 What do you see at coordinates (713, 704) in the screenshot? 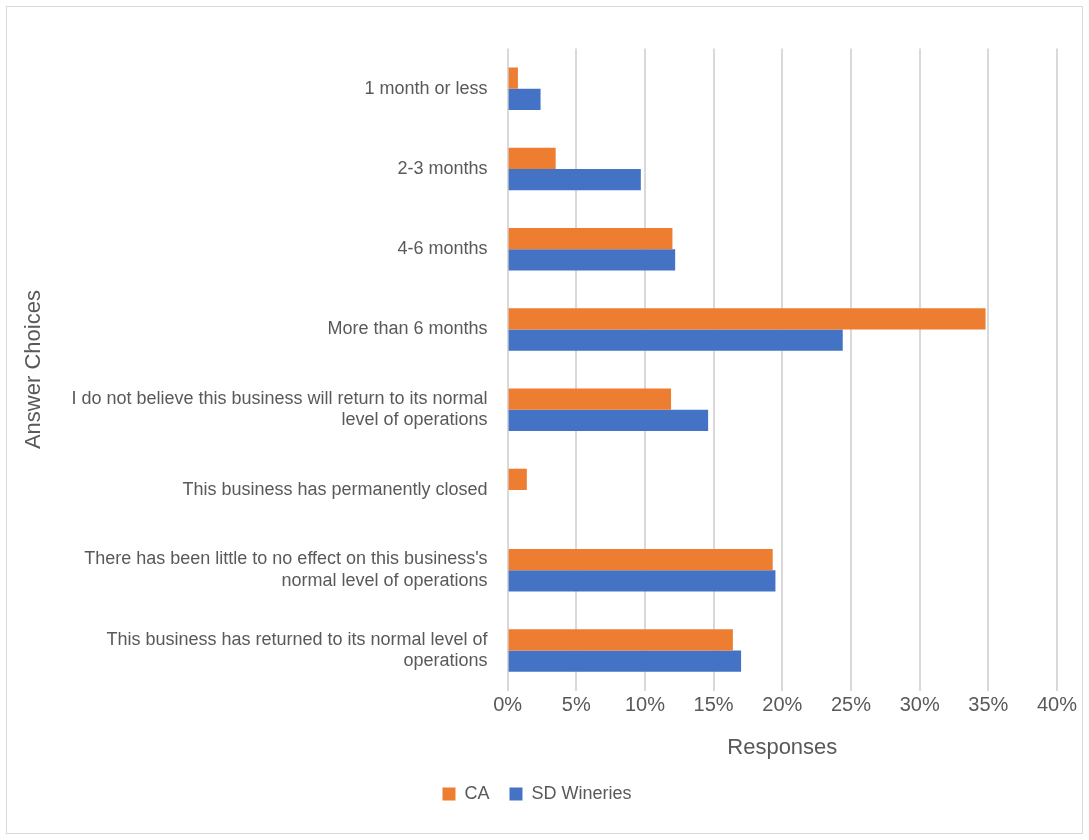
I see `x-tick-label: 15%` at bounding box center [713, 704].